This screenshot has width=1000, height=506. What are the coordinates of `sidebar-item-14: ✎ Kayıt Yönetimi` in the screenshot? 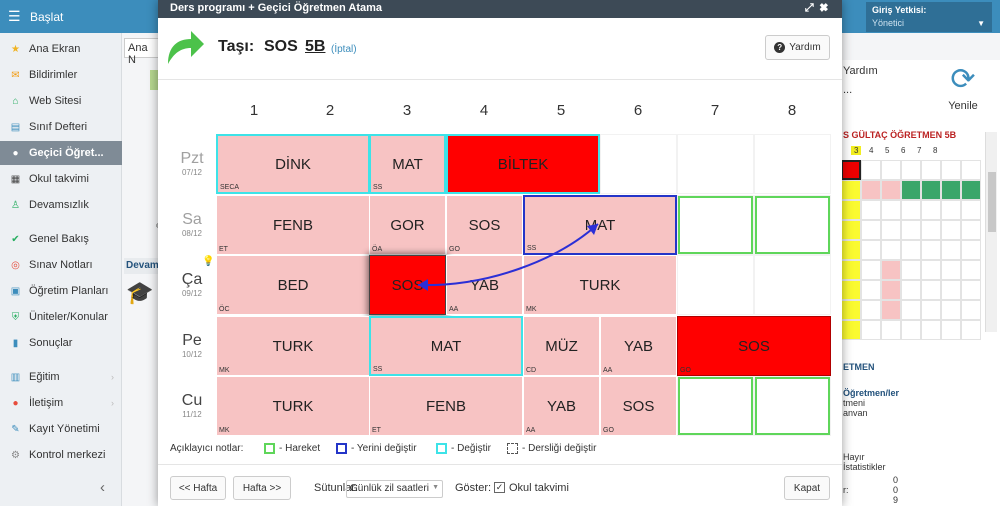 It's located at (61, 429).